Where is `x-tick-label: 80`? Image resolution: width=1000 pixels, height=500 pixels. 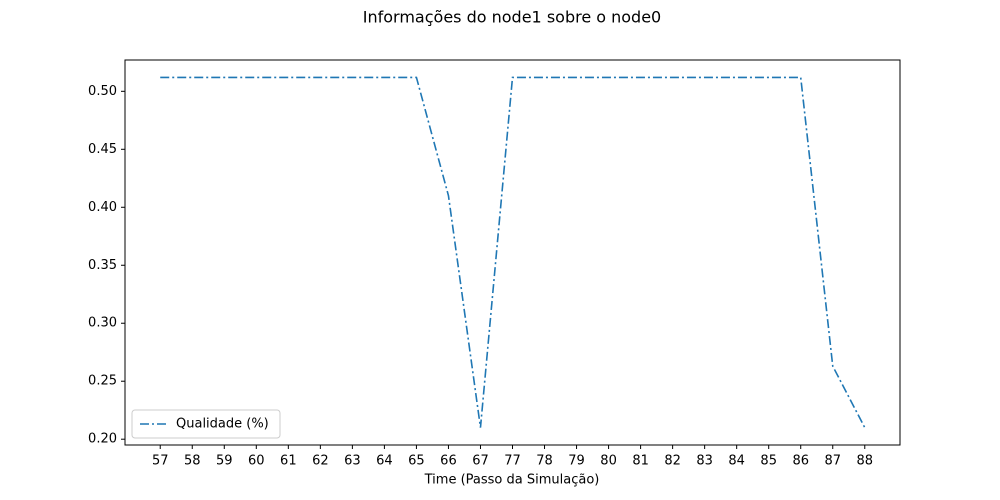 x-tick-label: 80 is located at coordinates (608, 461).